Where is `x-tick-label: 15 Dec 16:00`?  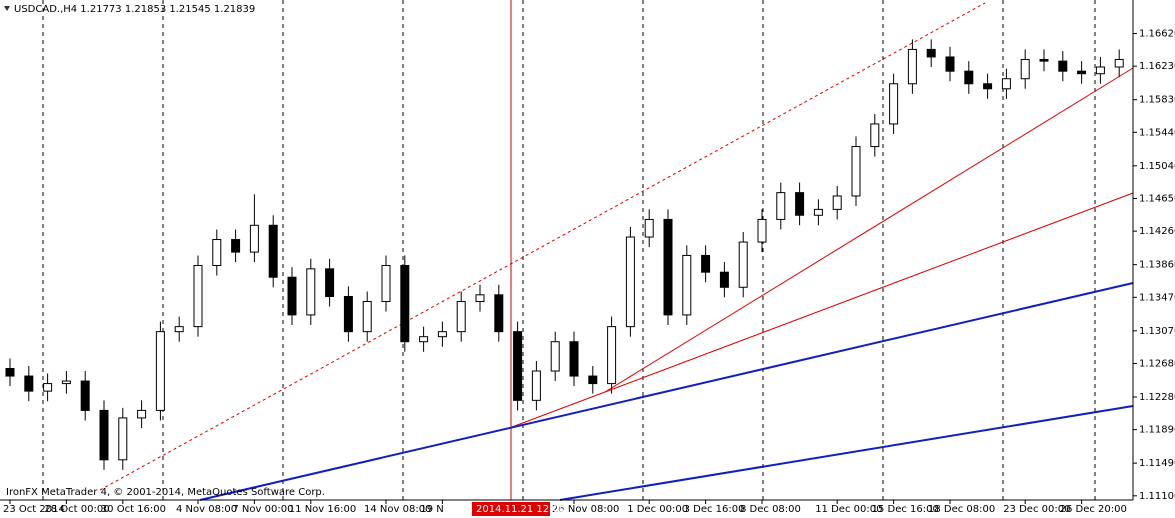 x-tick-label: 15 Dec 16:00 is located at coordinates (905, 509).